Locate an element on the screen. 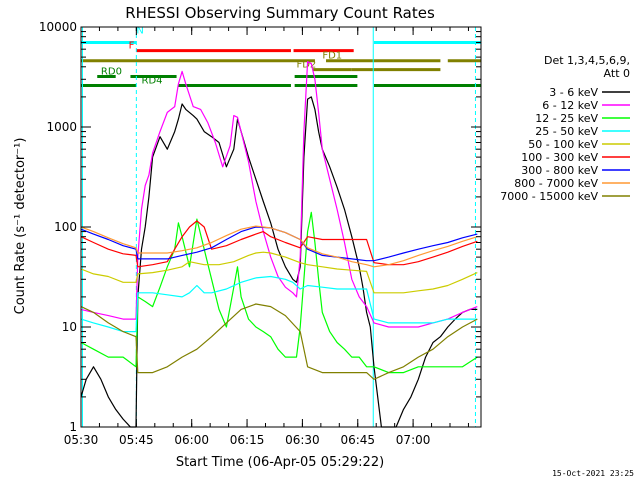  y-tick-label-3: 1000 is located at coordinates (61, 127).